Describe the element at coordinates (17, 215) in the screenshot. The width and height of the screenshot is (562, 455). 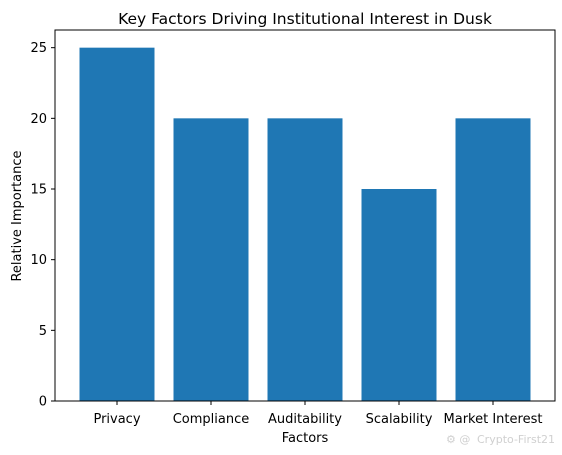
I see `y-axis-label: Relative Importance` at that location.